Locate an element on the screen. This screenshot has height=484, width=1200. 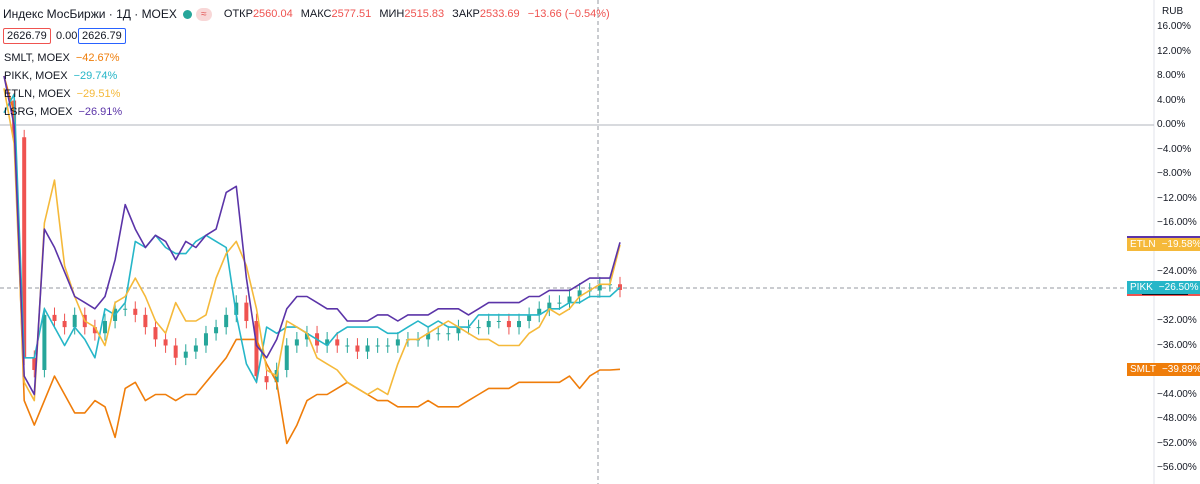
y-tick-label: −32.00% is located at coordinates (1177, 320).